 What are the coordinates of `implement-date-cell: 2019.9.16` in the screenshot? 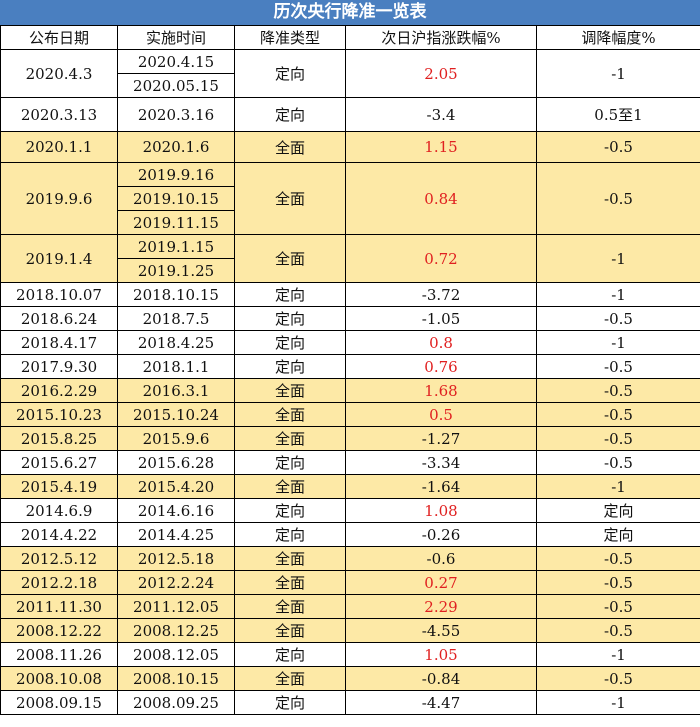 It's located at (176, 174).